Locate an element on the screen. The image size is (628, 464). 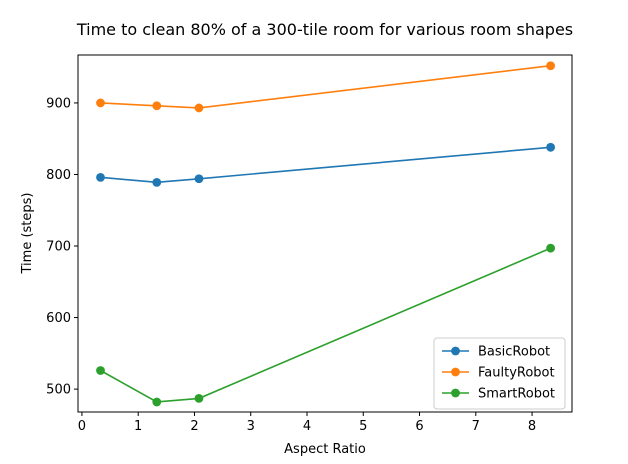
x-tick-label: 8 is located at coordinates (532, 426).